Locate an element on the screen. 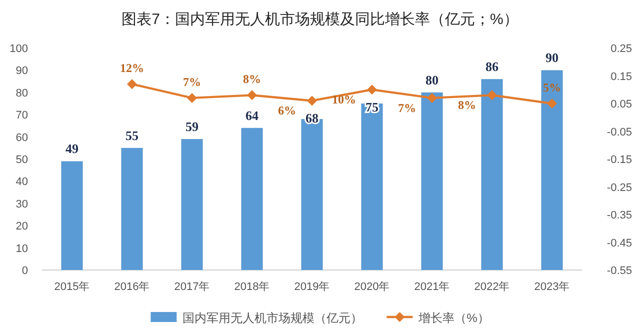  y2-tick-label: 0.25 is located at coordinates (621, 49).